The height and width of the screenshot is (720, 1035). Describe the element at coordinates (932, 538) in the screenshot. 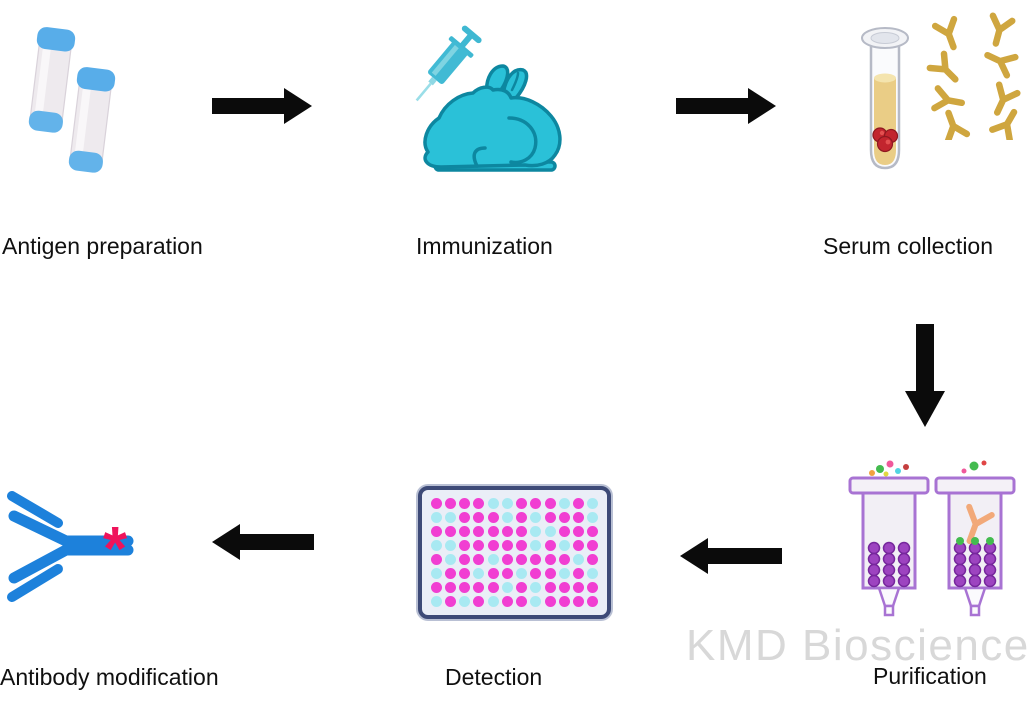

I see `purification-columns-icon` at that location.